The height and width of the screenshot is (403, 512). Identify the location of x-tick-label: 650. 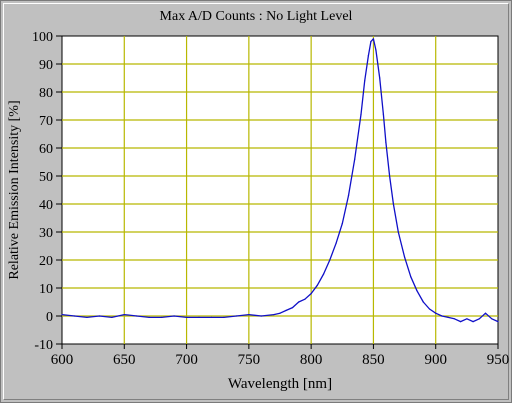
(124, 360).